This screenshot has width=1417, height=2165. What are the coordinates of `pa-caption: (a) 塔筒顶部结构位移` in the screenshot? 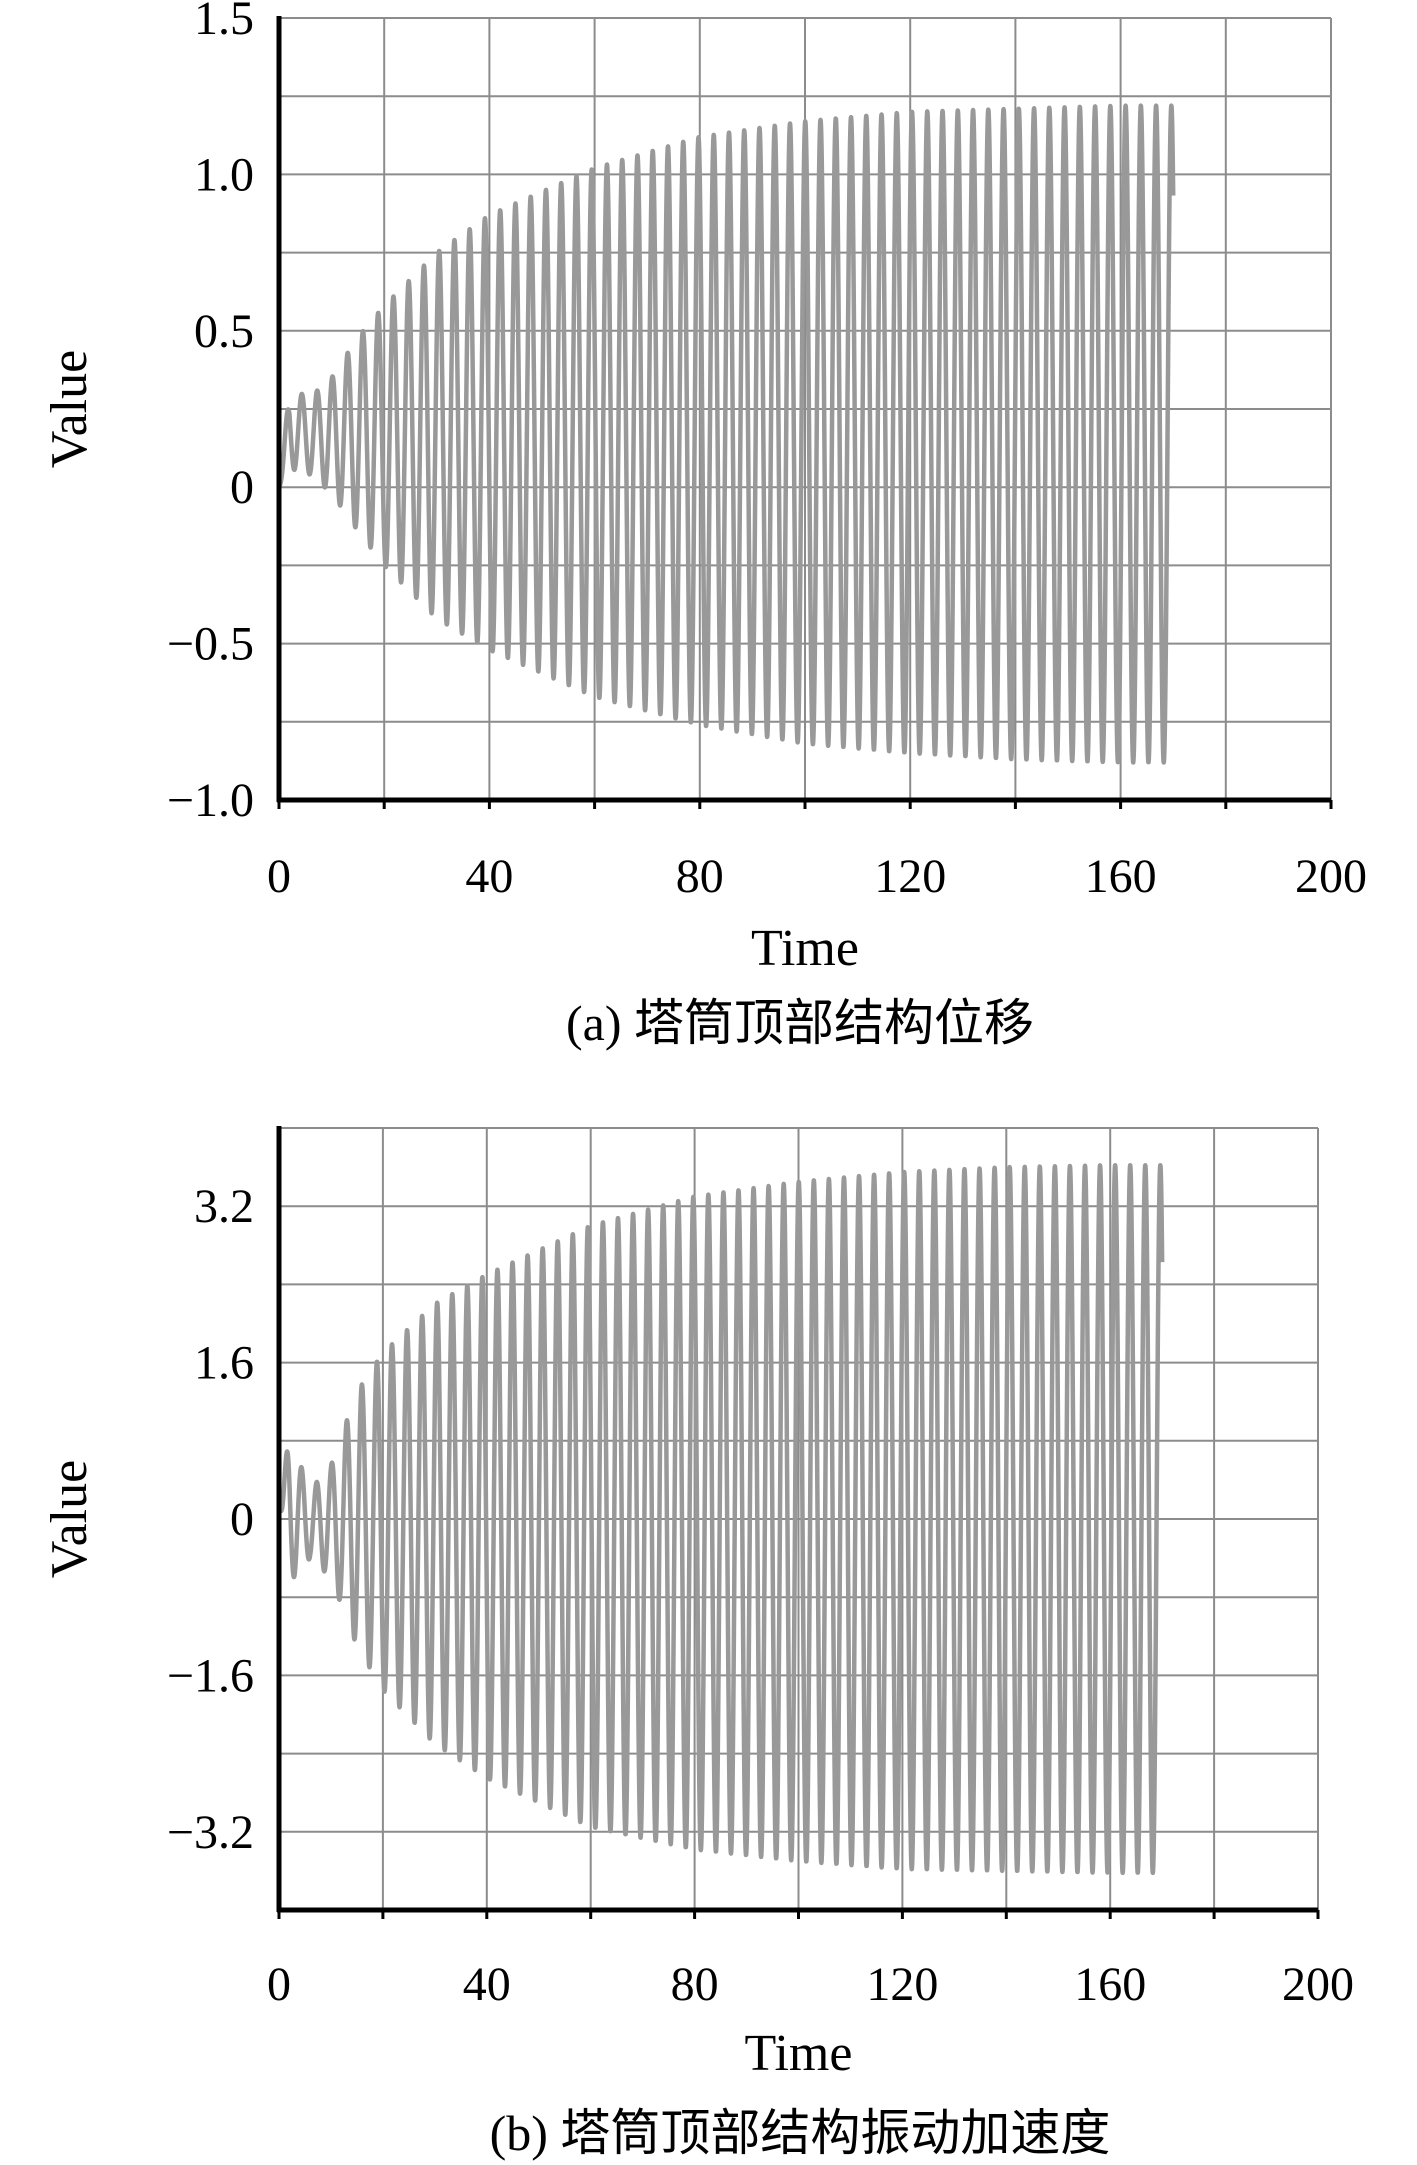 It's located at (800, 1023).